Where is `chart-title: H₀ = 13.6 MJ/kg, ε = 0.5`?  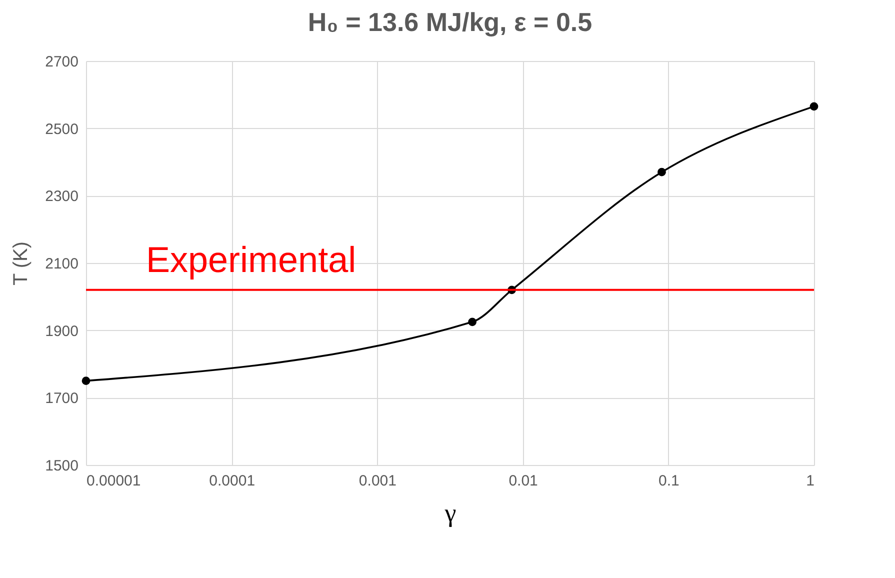 chart-title: H₀ = 13.6 MJ/kg, ε = 0.5 is located at coordinates (450, 22).